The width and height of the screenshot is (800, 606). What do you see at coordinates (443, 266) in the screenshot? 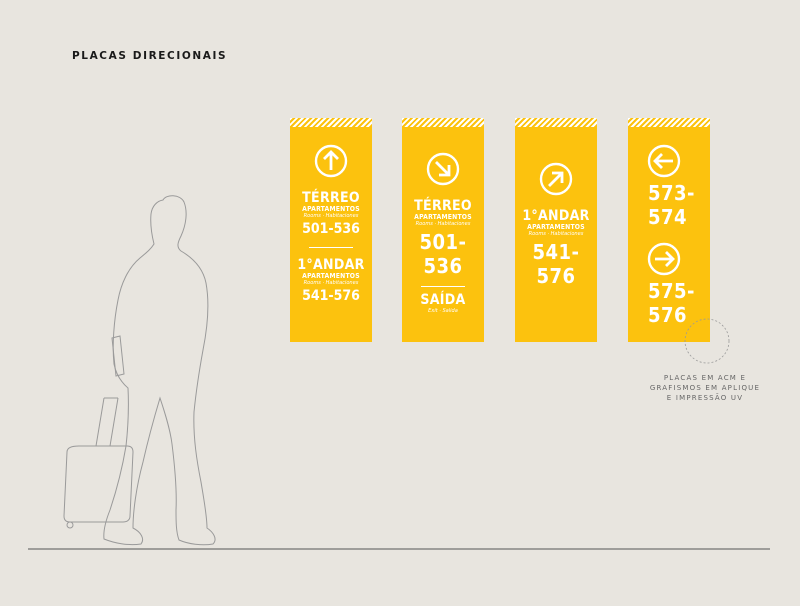
I see `room-numbers: 536` at bounding box center [443, 266].